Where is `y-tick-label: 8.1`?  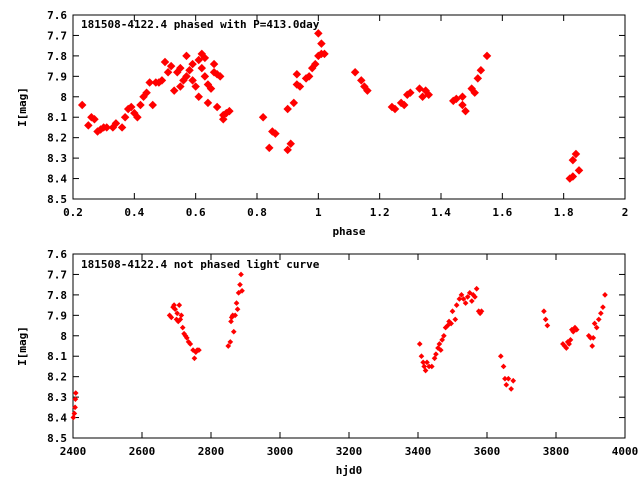 y-tick-label: 8.1 is located at coordinates (57, 356).